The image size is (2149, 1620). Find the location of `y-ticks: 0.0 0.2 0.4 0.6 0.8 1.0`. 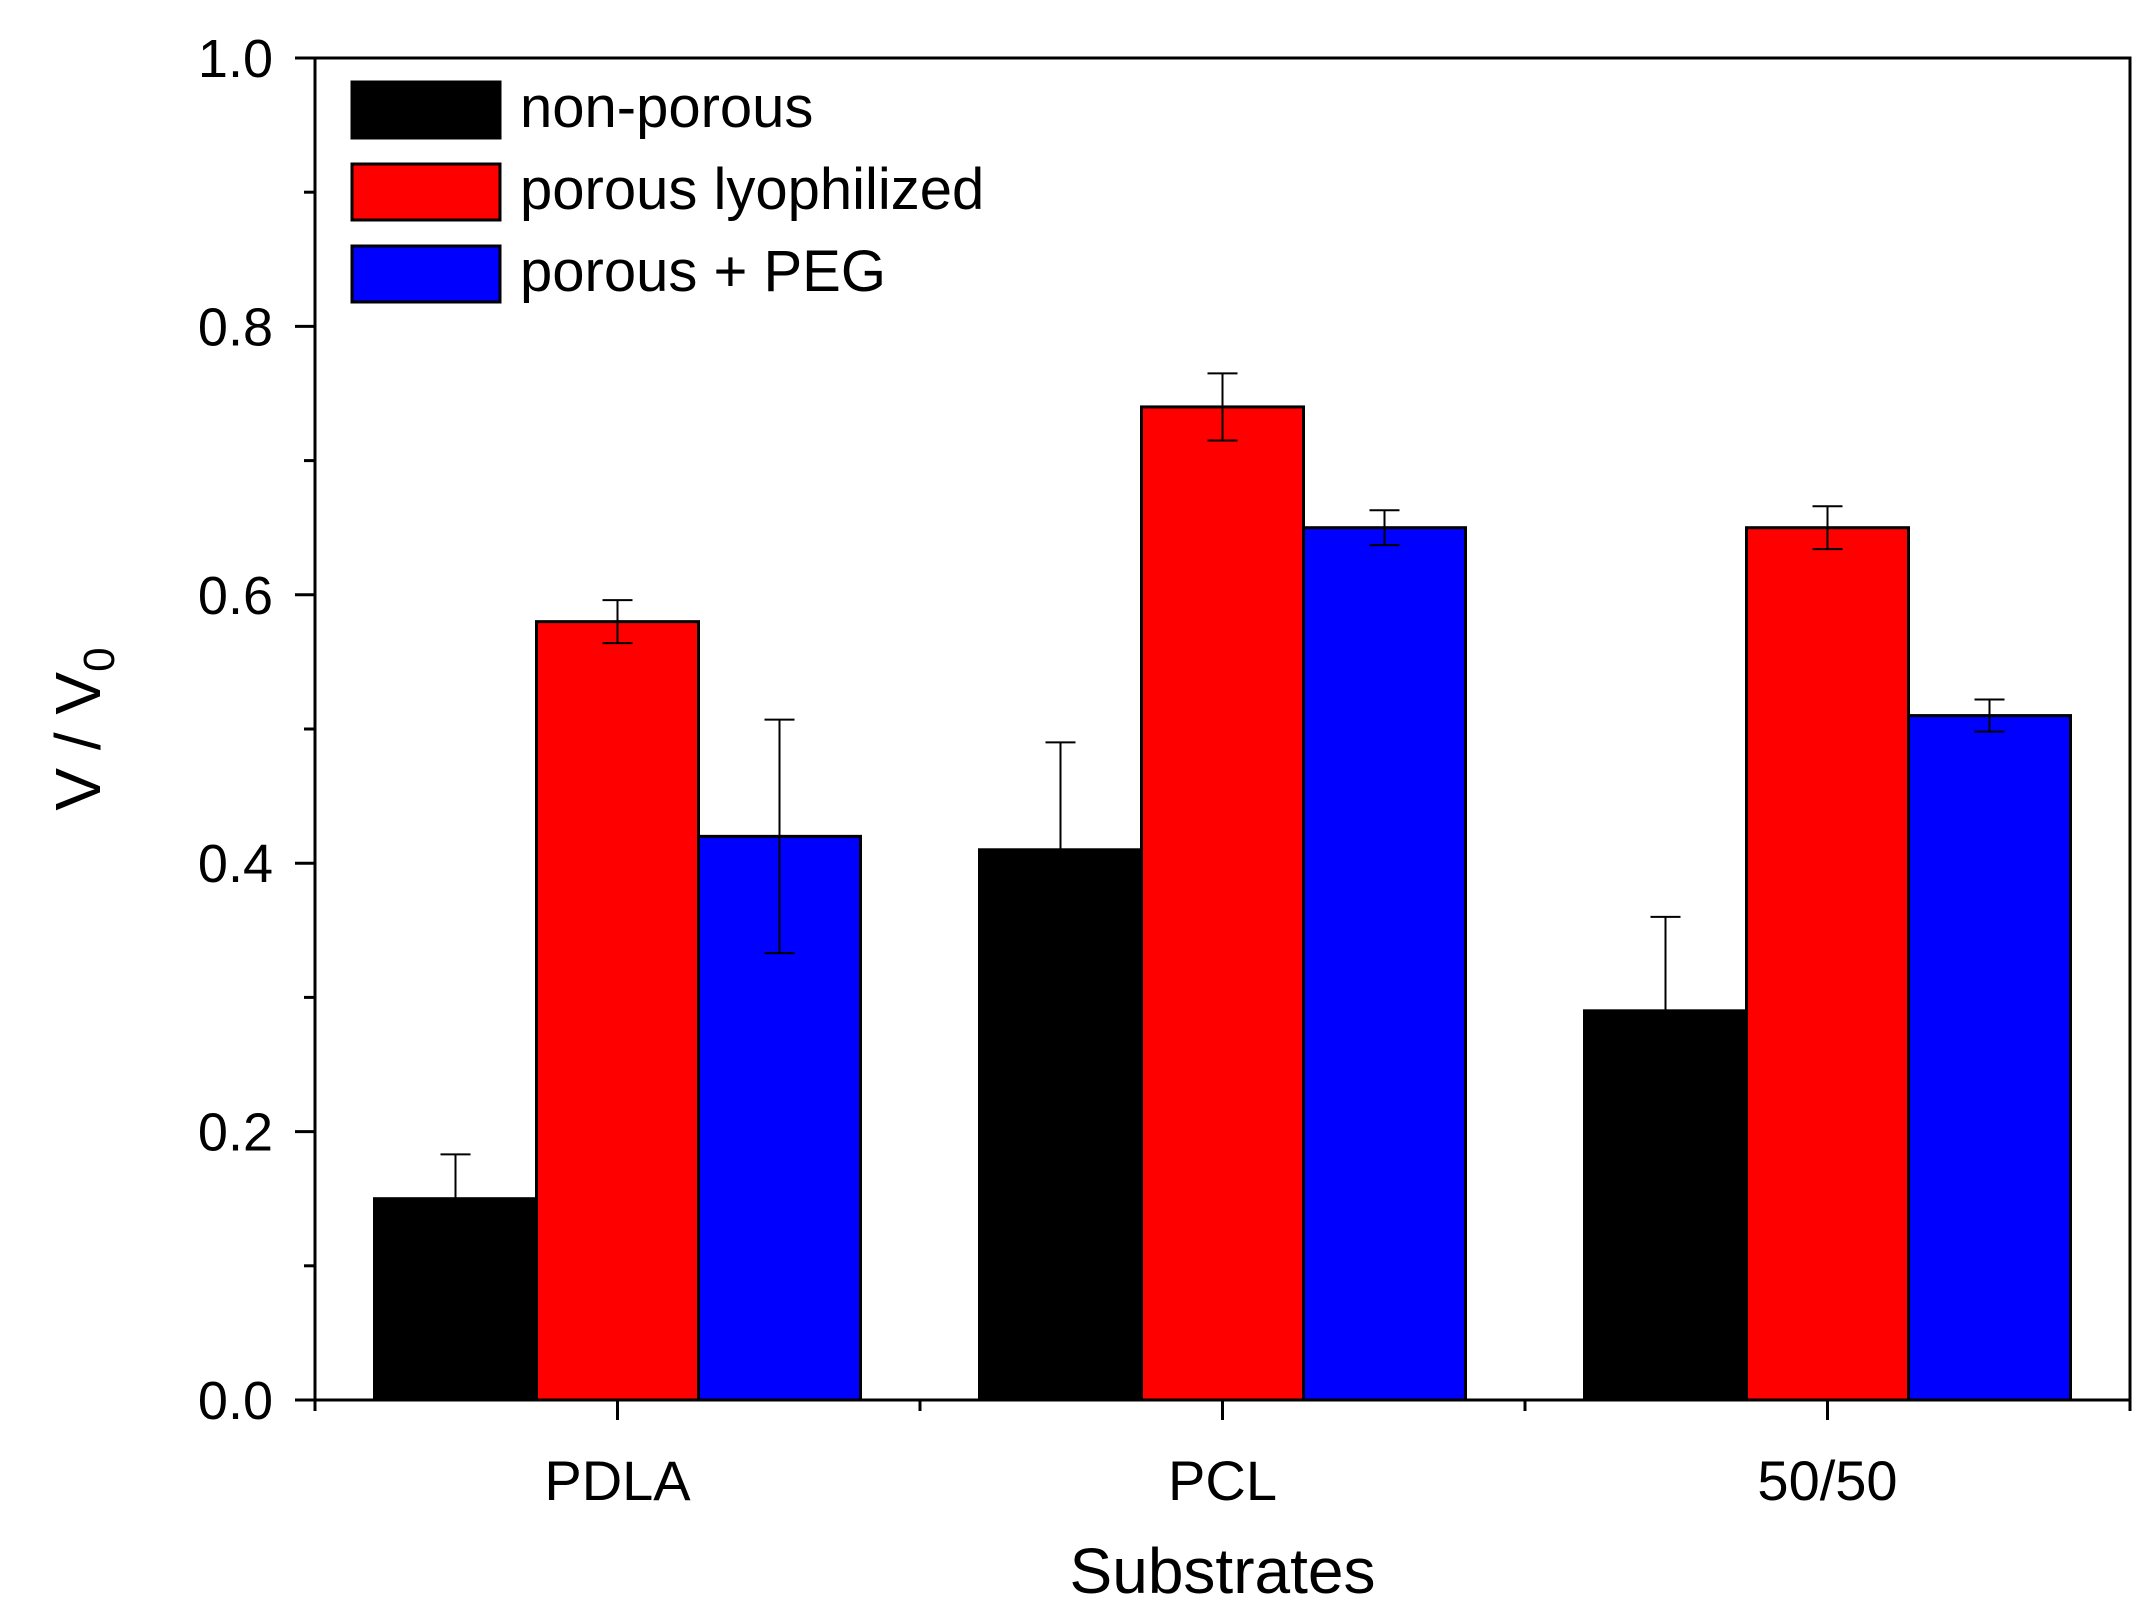

y-ticks: 0.0 0.2 0.4 0.6 0.8 1.0 is located at coordinates (256, 730).